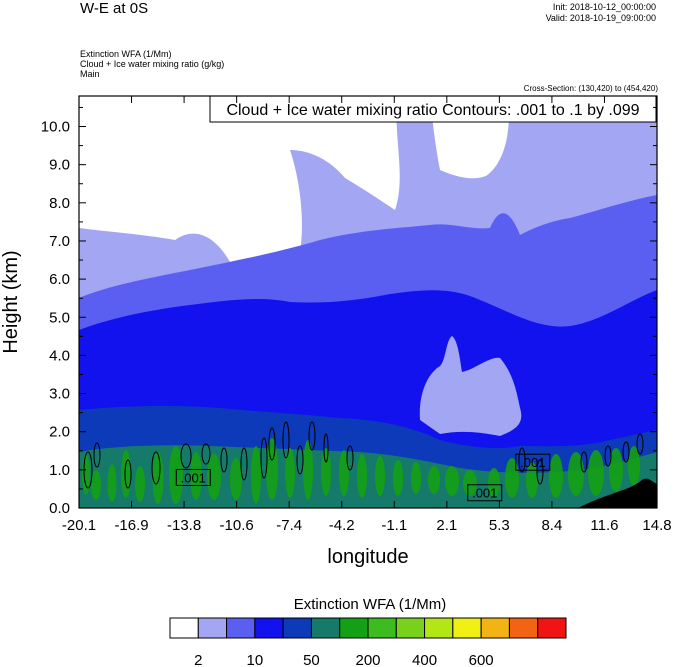 Image resolution: width=674 pixels, height=667 pixels. I want to click on y-tick-label: 6.0, so click(59, 279).